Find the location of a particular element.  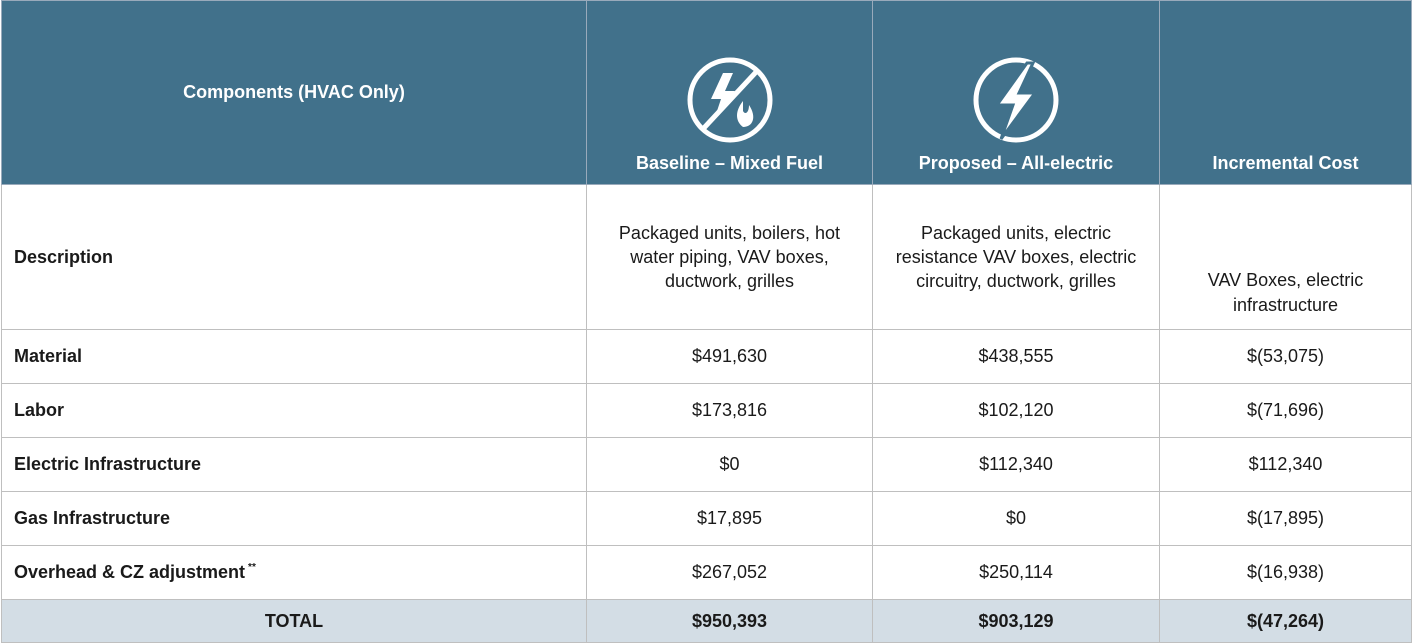

row-label-text: Material is located at coordinates (48, 356).